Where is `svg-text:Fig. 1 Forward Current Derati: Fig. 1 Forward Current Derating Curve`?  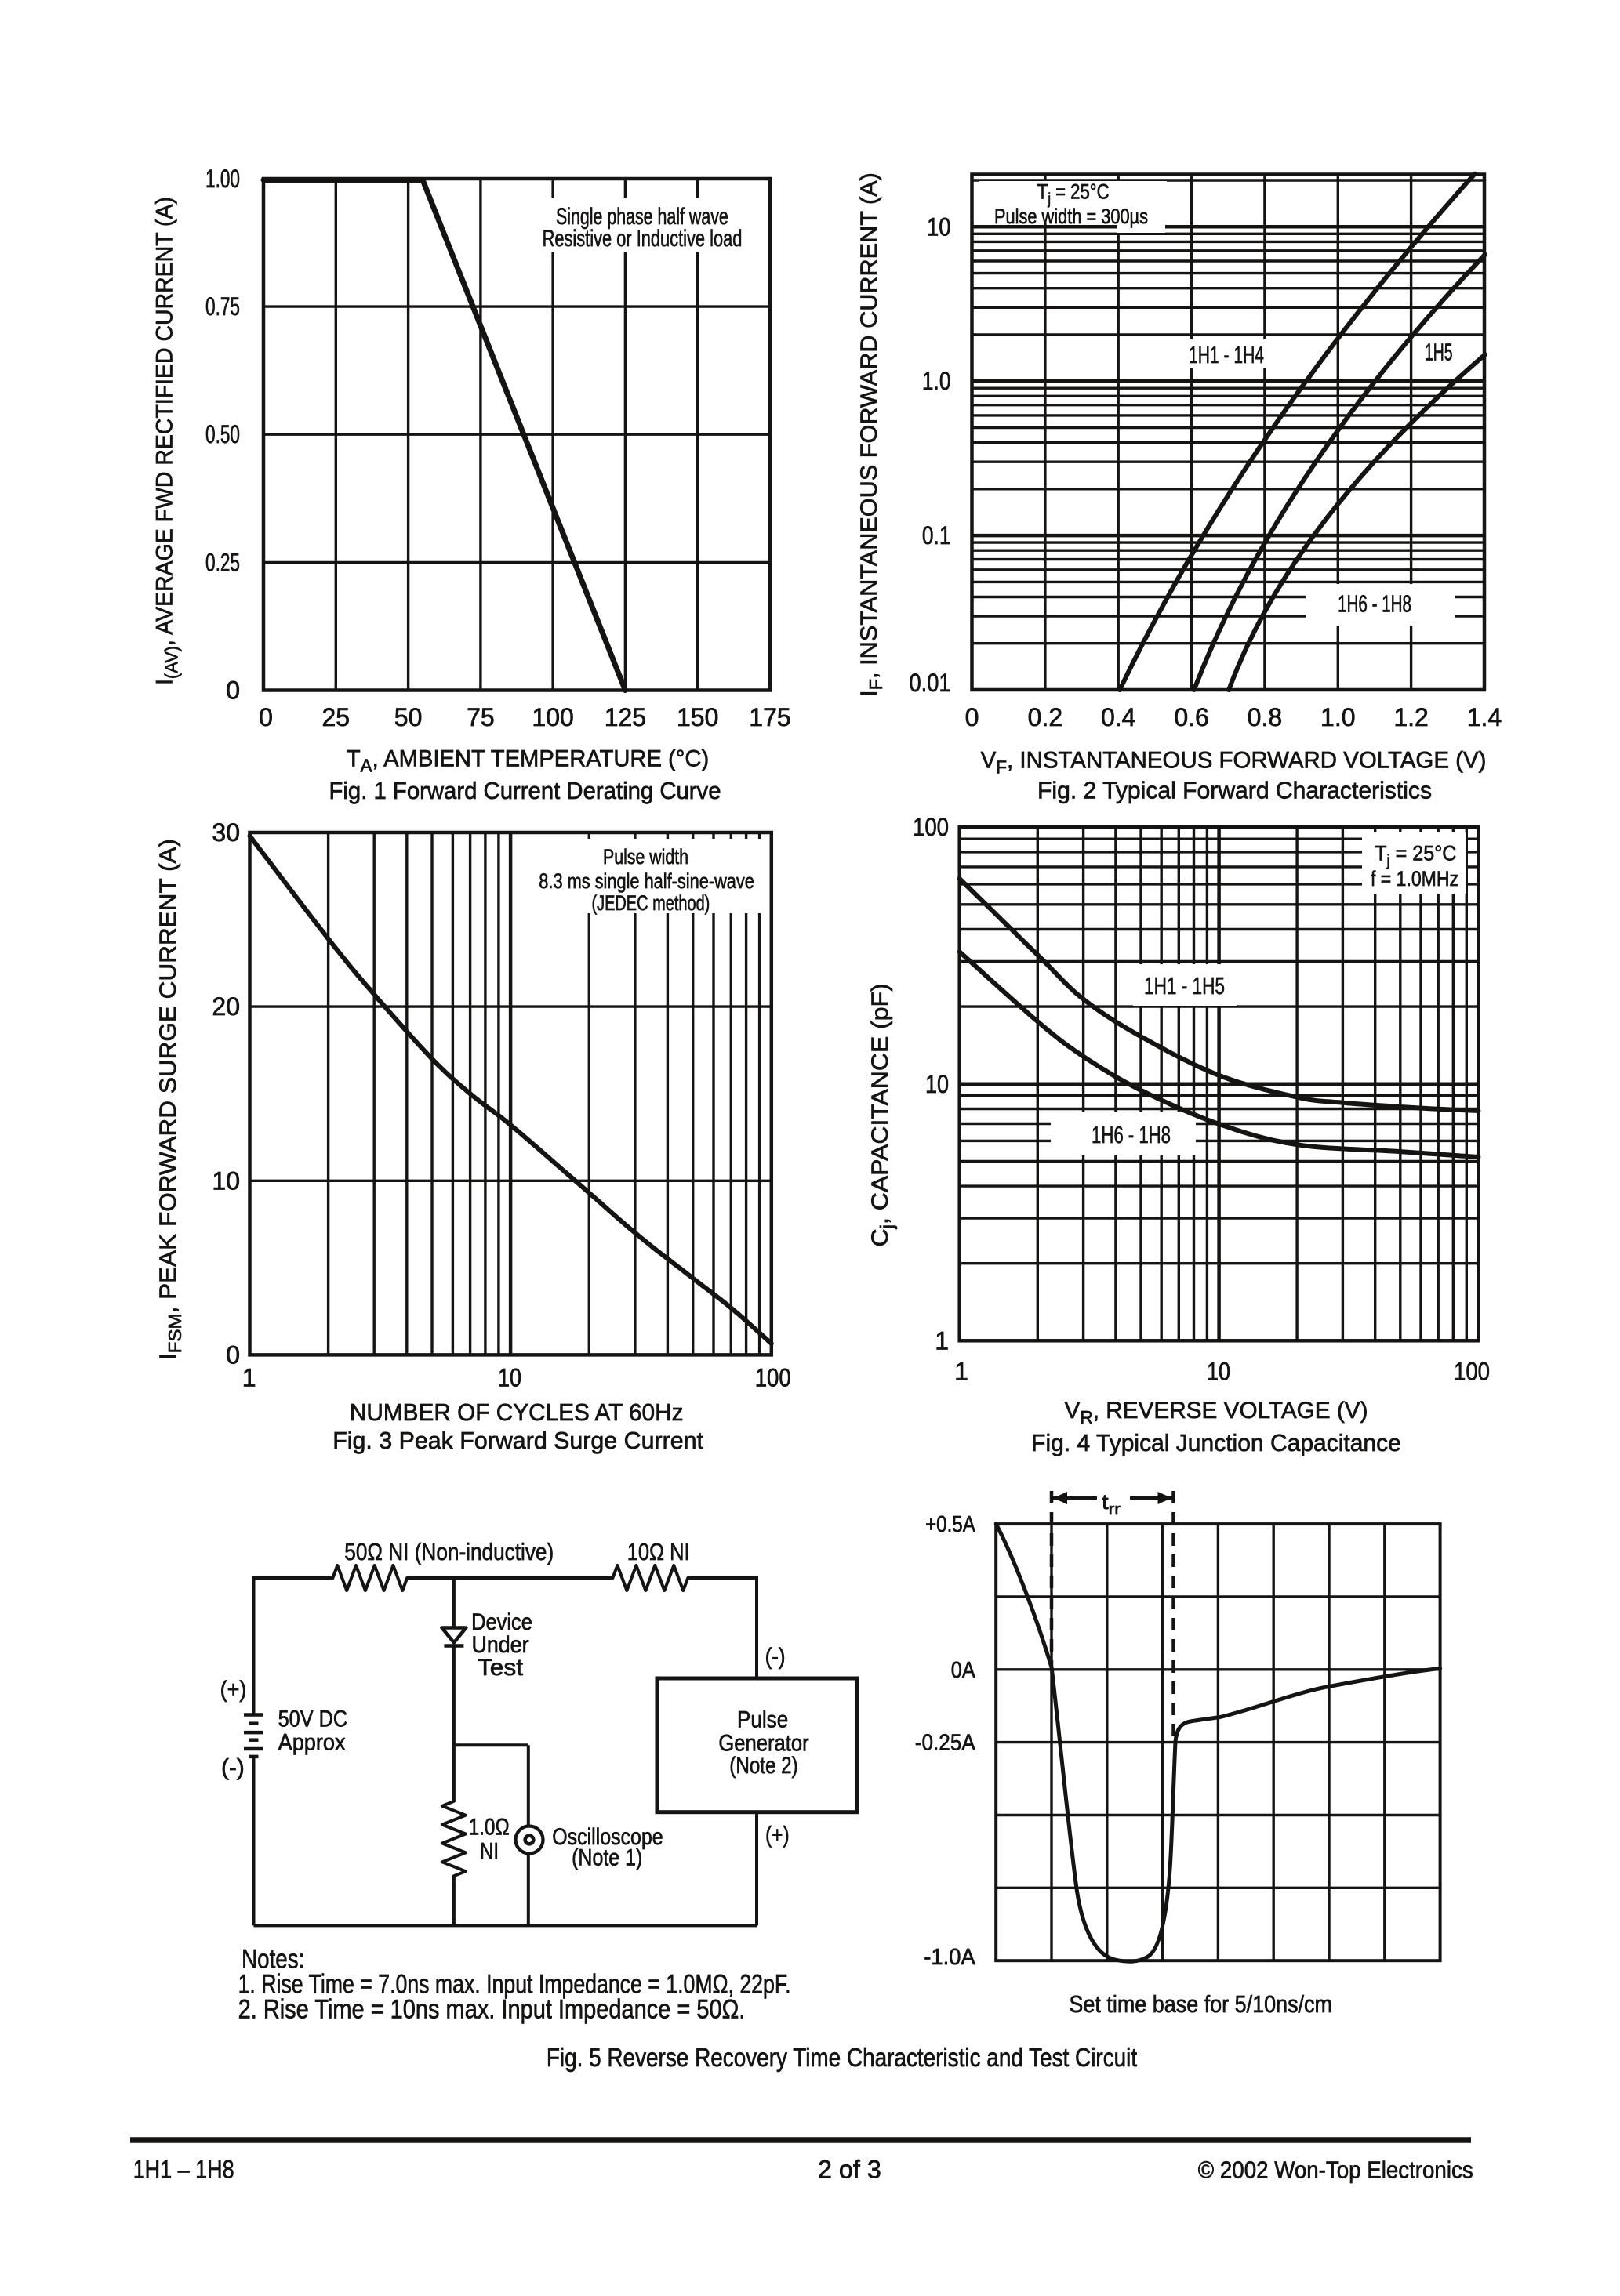
svg-text:Fig. 1 Forward Current Derati: Fig. 1 Forward Current Derating Curve is located at coordinates (525, 790).